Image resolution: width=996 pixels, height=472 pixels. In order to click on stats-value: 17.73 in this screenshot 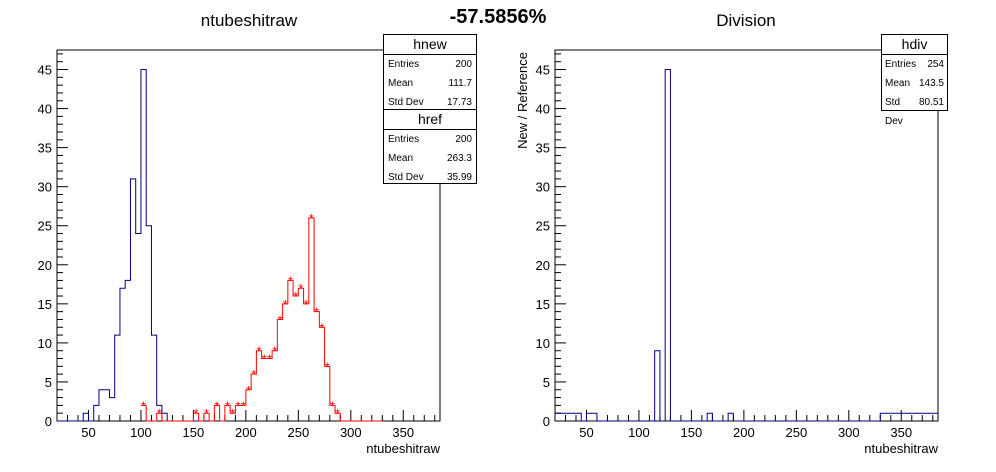, I will do `click(459, 102)`.